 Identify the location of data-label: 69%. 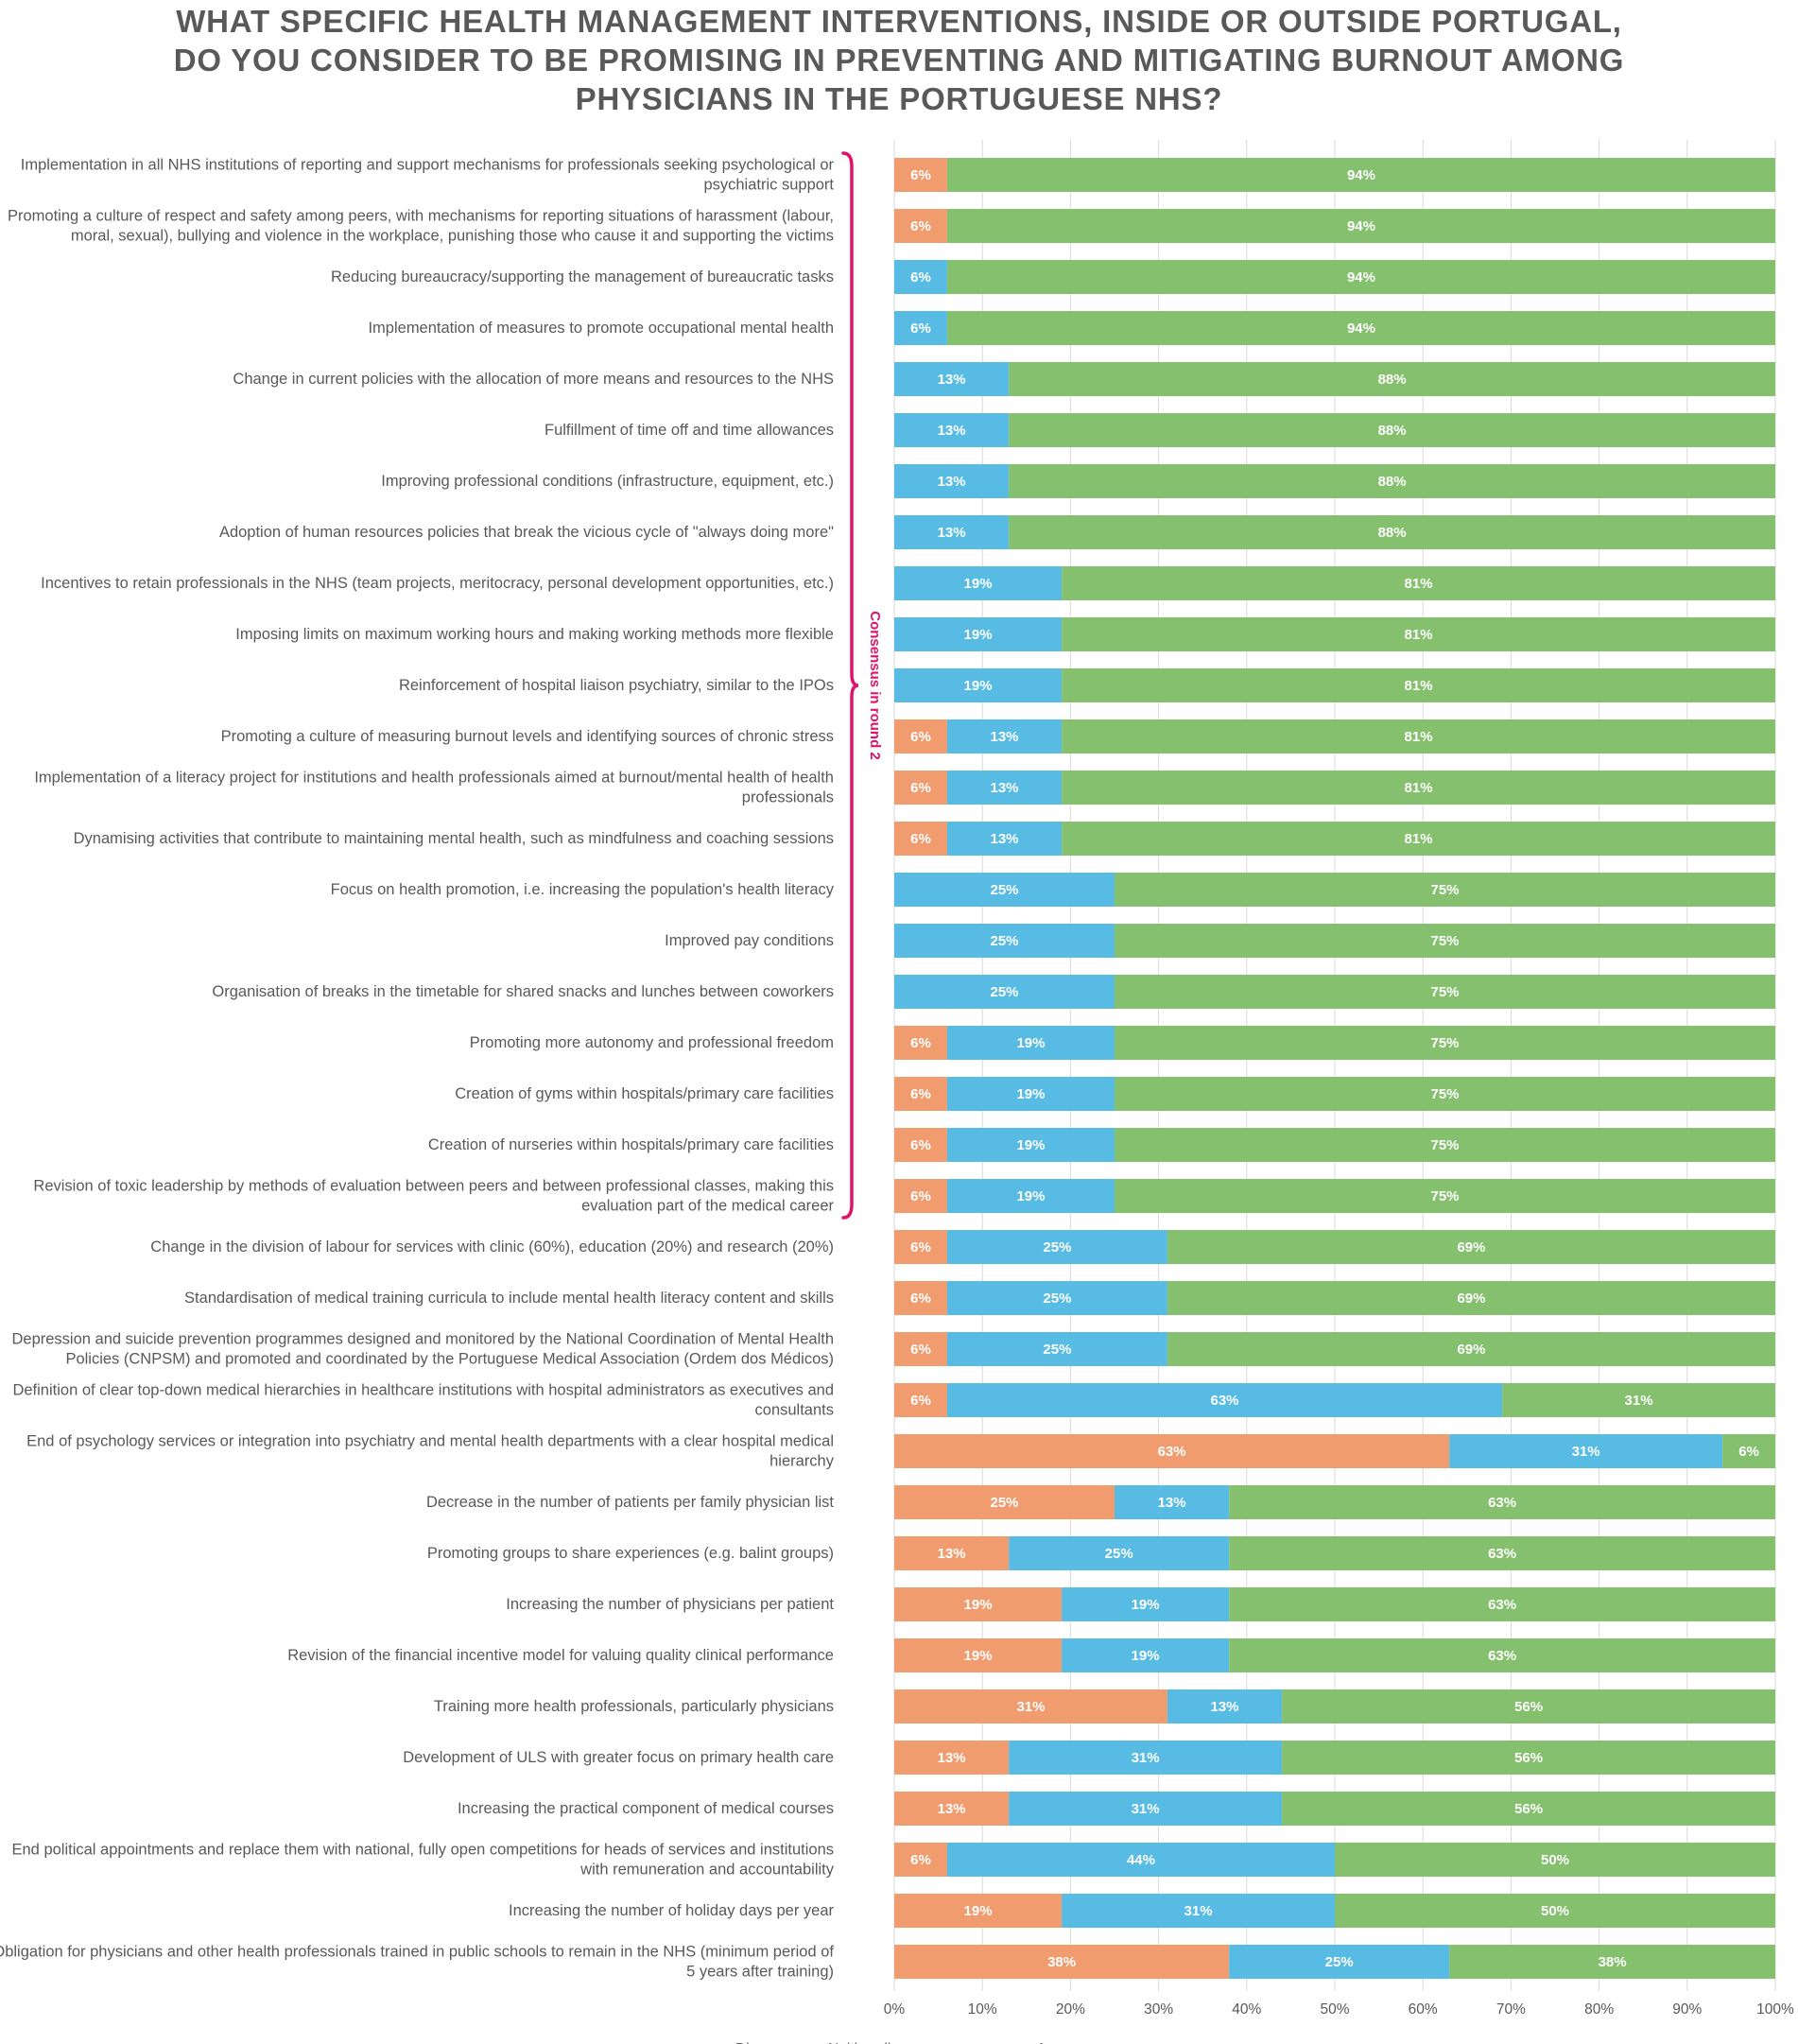
(1471, 1247).